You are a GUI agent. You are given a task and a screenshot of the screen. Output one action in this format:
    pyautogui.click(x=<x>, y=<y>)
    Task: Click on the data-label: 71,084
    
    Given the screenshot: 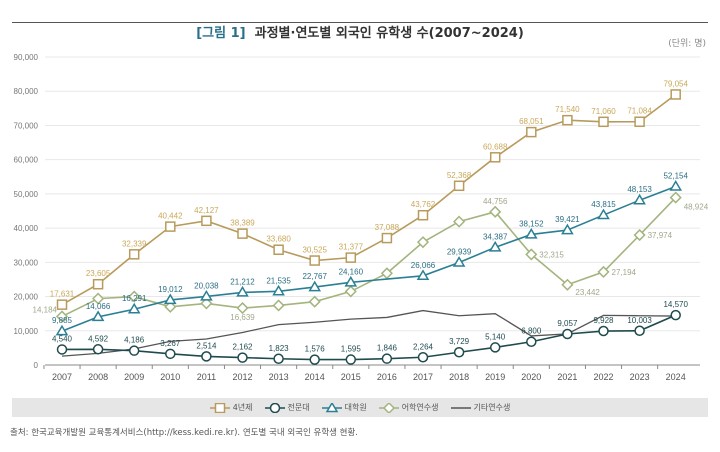 What is the action you would take?
    pyautogui.click(x=639, y=111)
    